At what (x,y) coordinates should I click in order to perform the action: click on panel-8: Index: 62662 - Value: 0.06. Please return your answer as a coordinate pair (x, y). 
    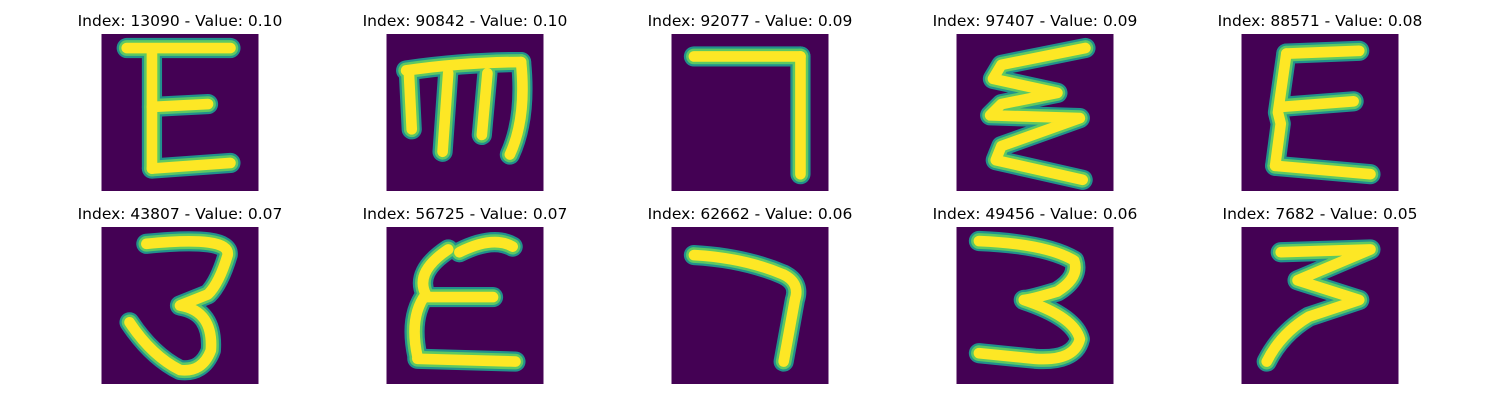
    Looking at the image, I should click on (750, 300).